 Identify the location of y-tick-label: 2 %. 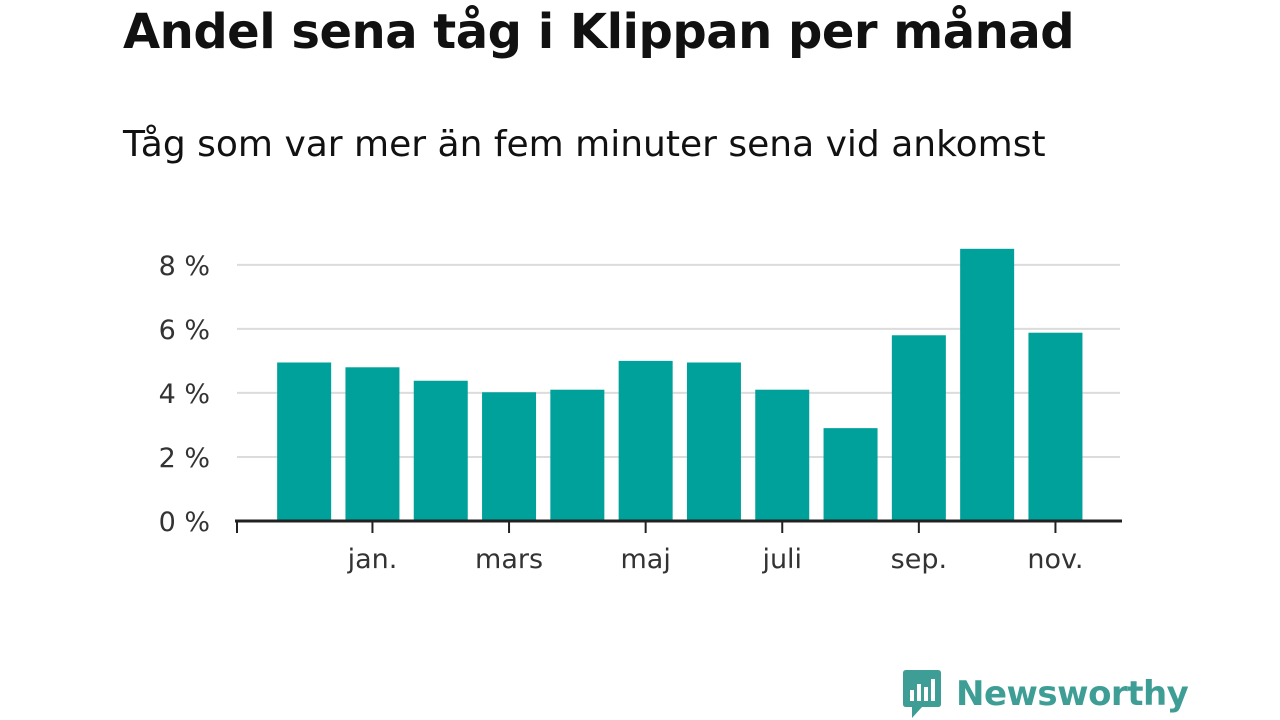
(184, 458).